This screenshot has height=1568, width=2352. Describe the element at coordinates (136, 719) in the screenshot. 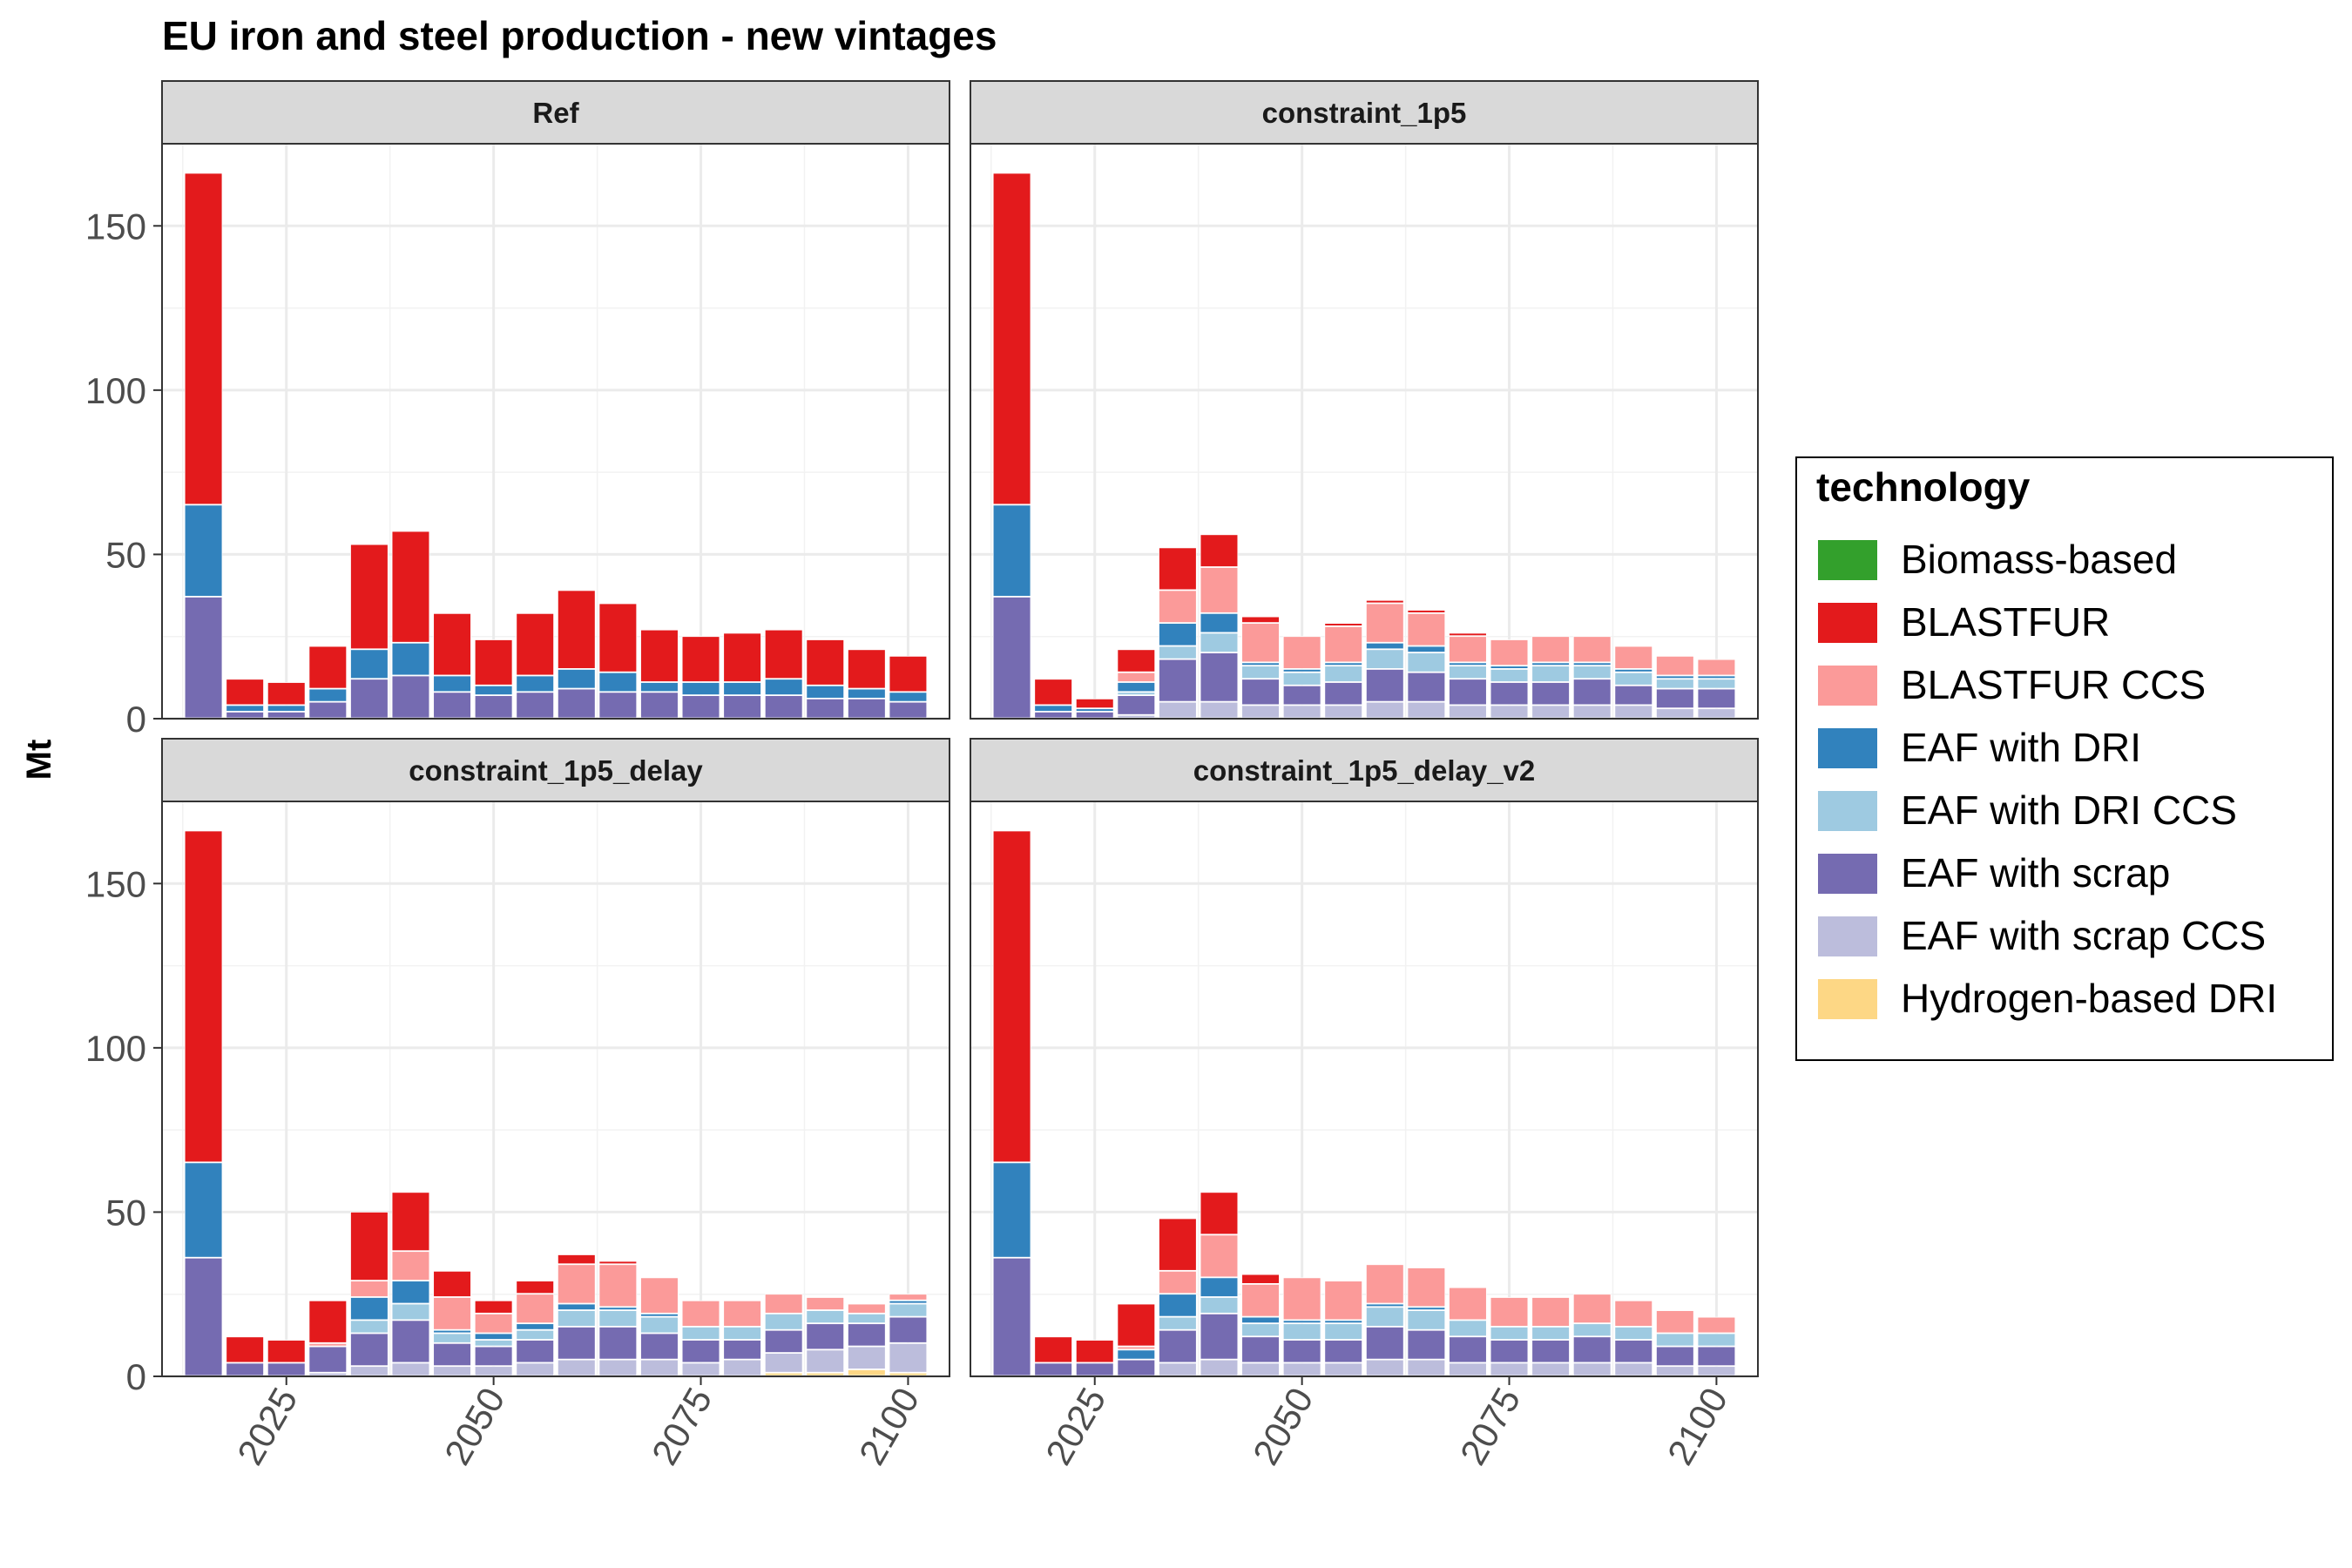

I see `y-tick-label: 0` at that location.